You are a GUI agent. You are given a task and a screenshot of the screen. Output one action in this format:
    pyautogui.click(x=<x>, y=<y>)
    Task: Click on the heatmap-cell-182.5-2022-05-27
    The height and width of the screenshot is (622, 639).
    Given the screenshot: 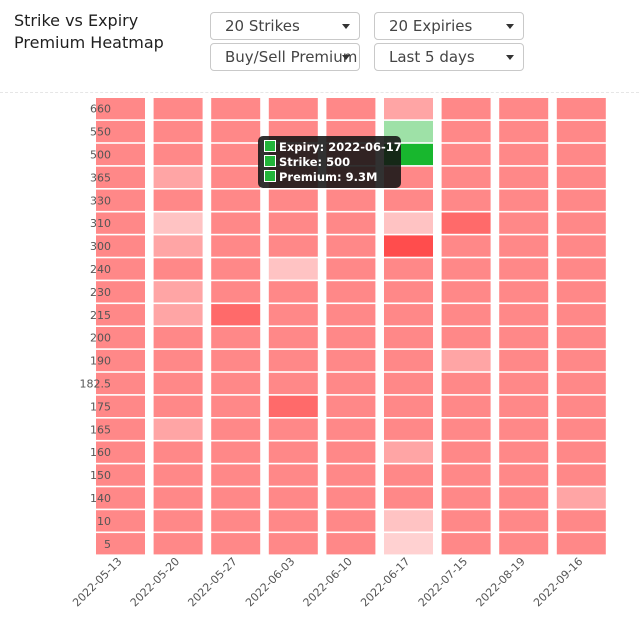 What is the action you would take?
    pyautogui.click(x=236, y=383)
    